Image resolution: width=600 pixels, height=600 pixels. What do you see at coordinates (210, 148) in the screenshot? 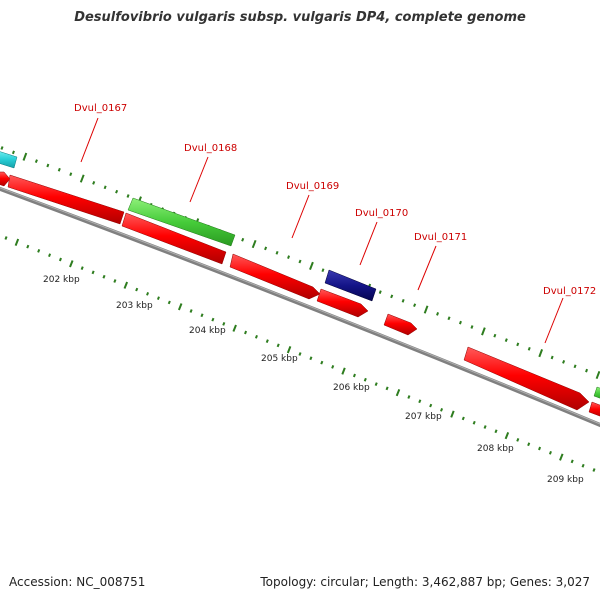
I see `gene-label: Dvul_0168` at bounding box center [210, 148].